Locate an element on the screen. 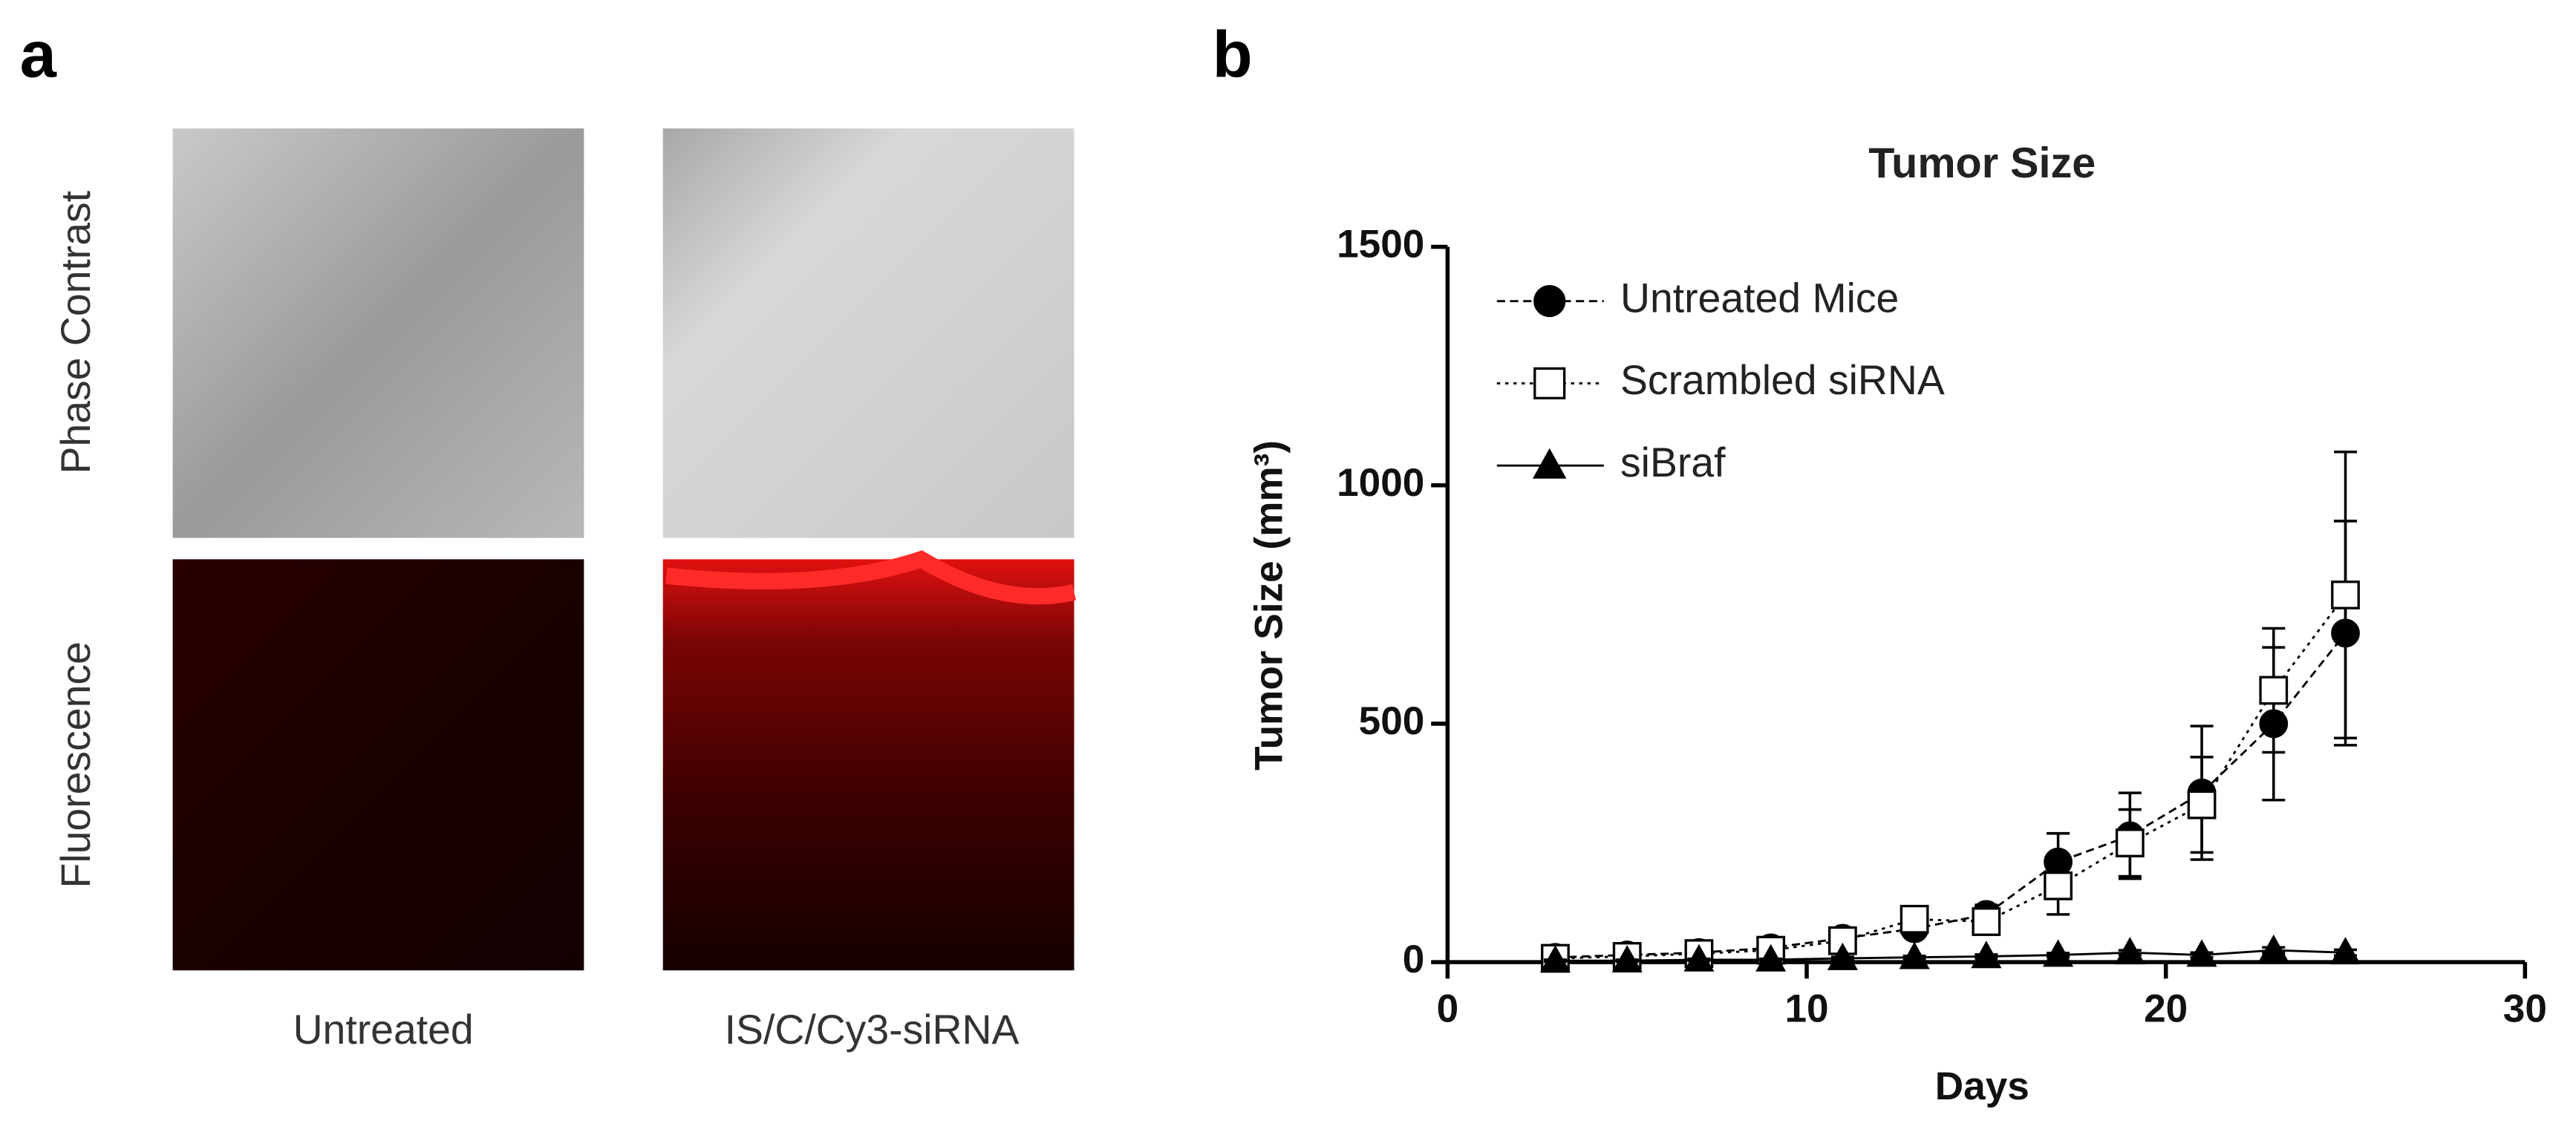 Image resolution: width=2576 pixels, height=1135 pixels. x-axis-label: Days is located at coordinates (1982, 1086).